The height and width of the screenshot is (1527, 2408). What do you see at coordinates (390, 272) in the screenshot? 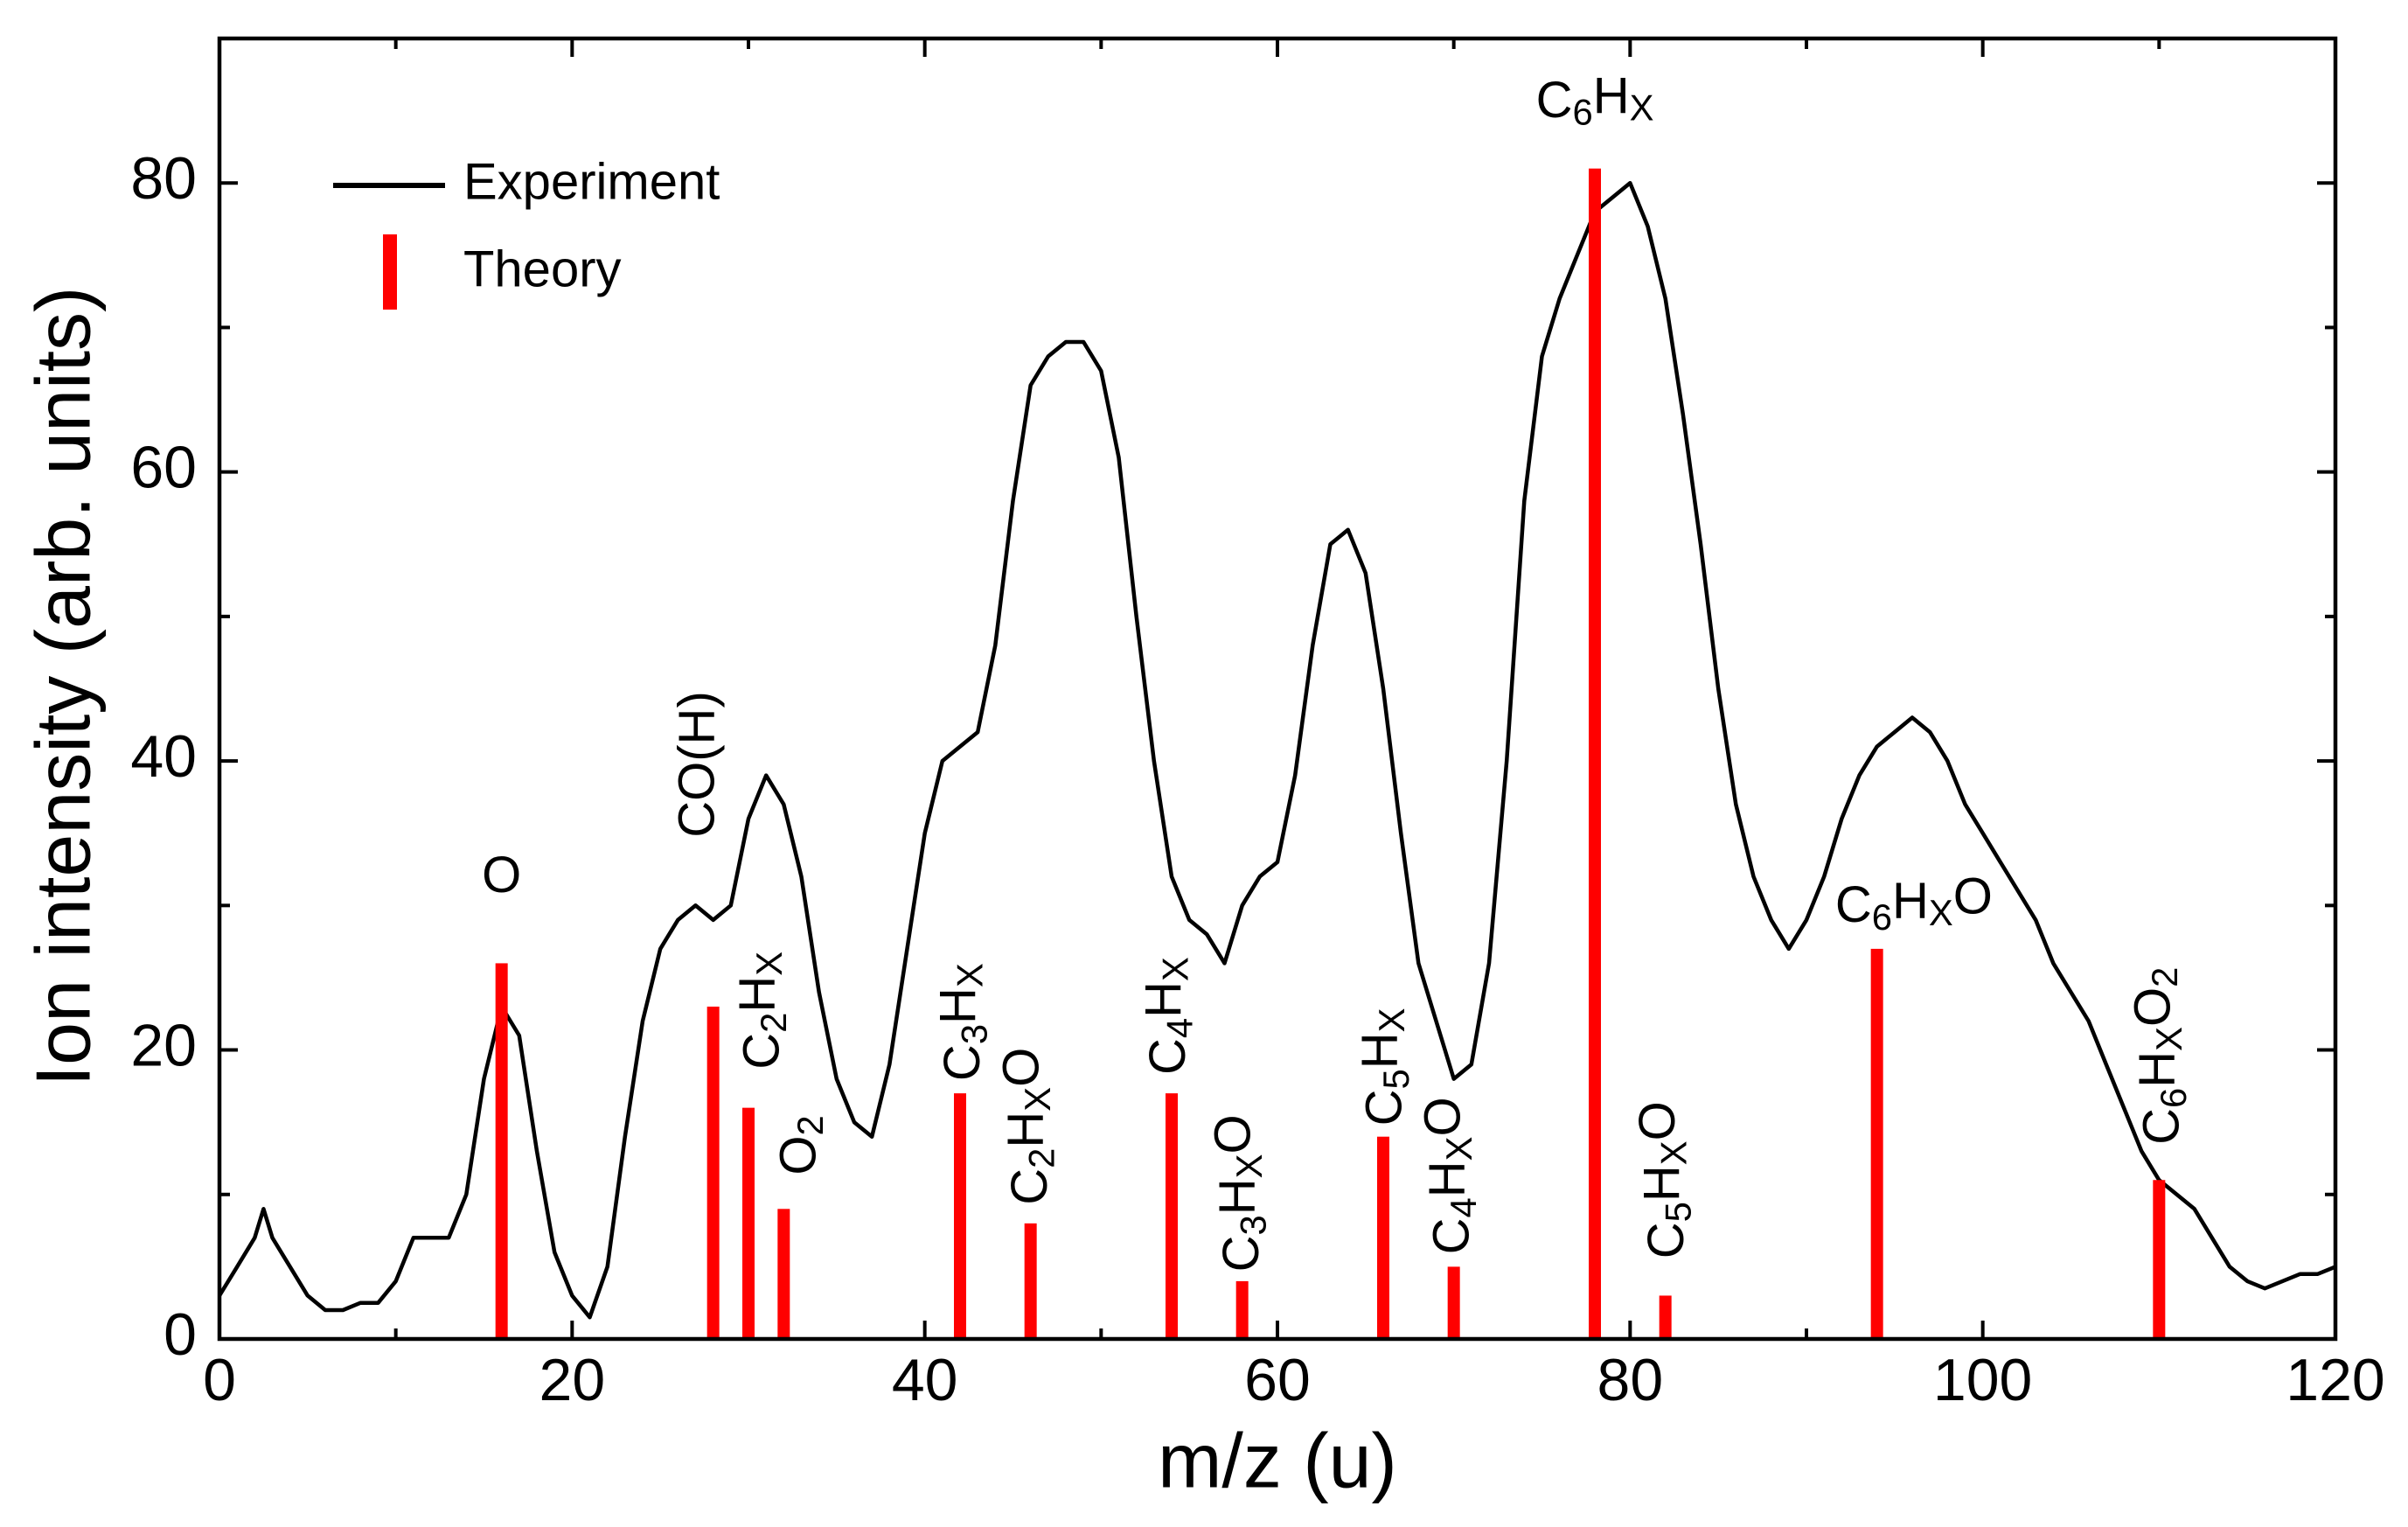
I see `legend-bar` at bounding box center [390, 272].